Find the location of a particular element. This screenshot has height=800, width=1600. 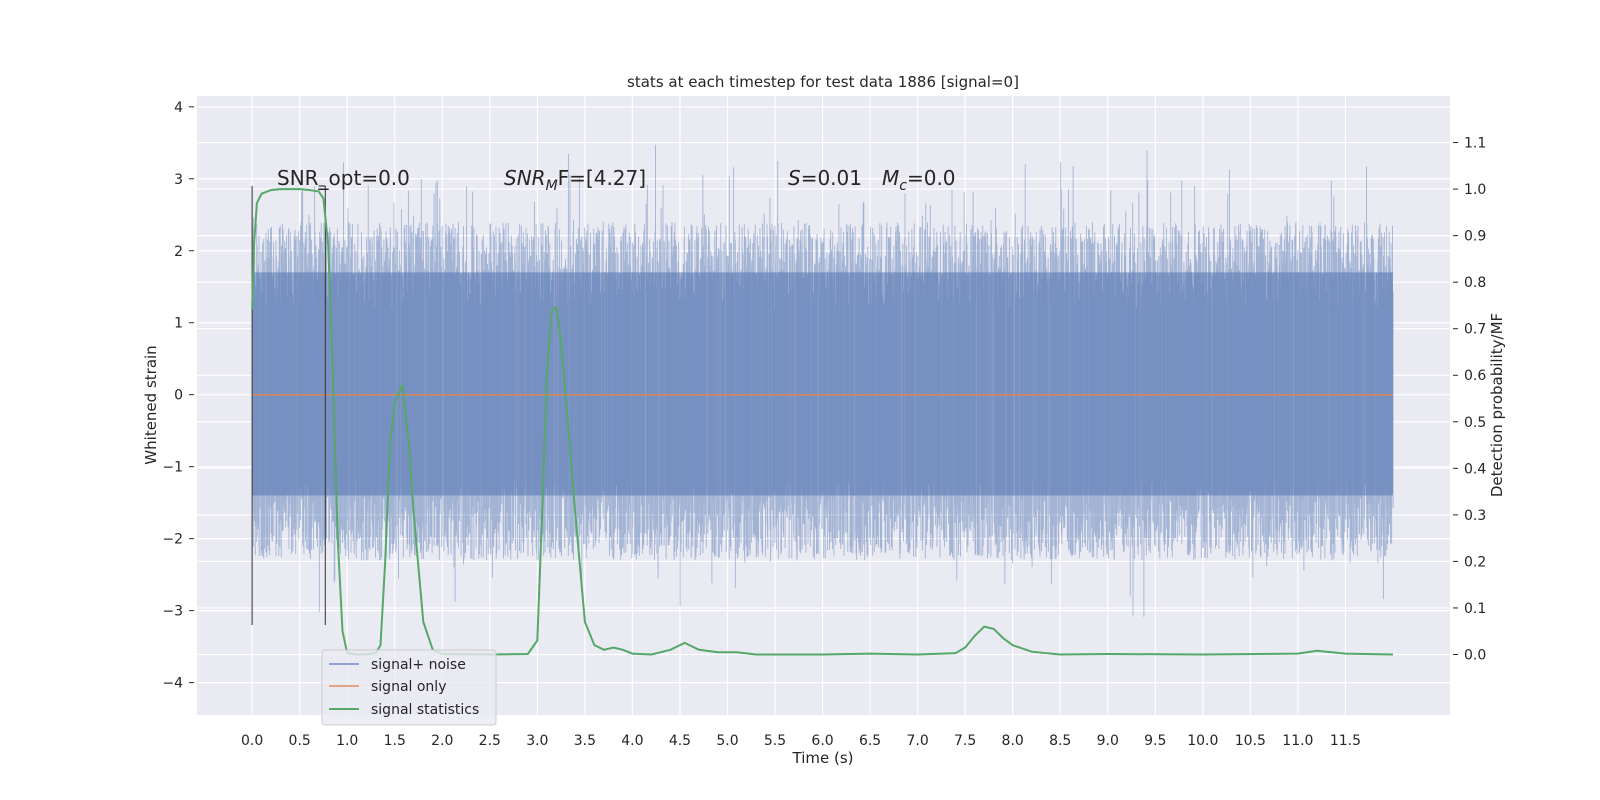

x-tick-label: 9.5 is located at coordinates (1155, 741).